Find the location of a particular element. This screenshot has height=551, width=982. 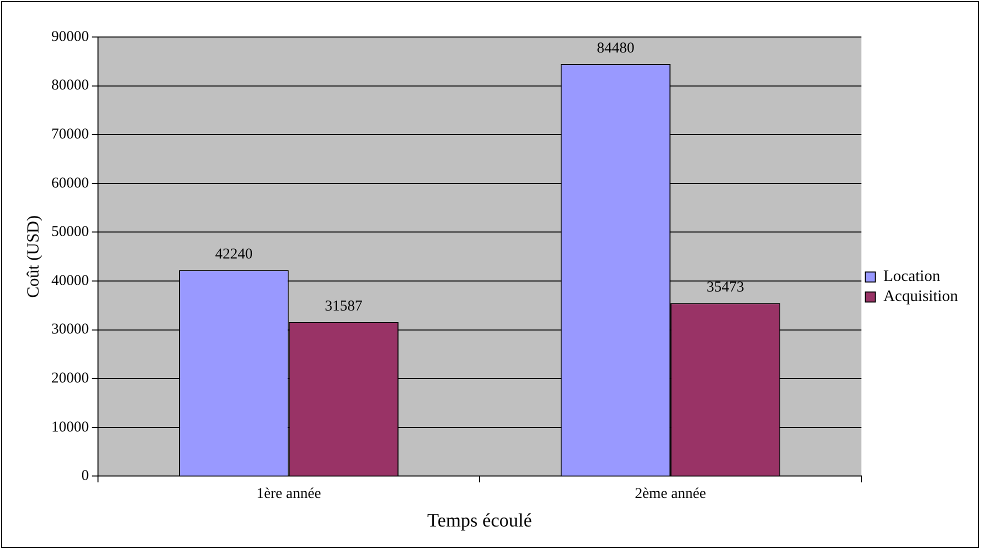

data-label: 84480 is located at coordinates (615, 48).